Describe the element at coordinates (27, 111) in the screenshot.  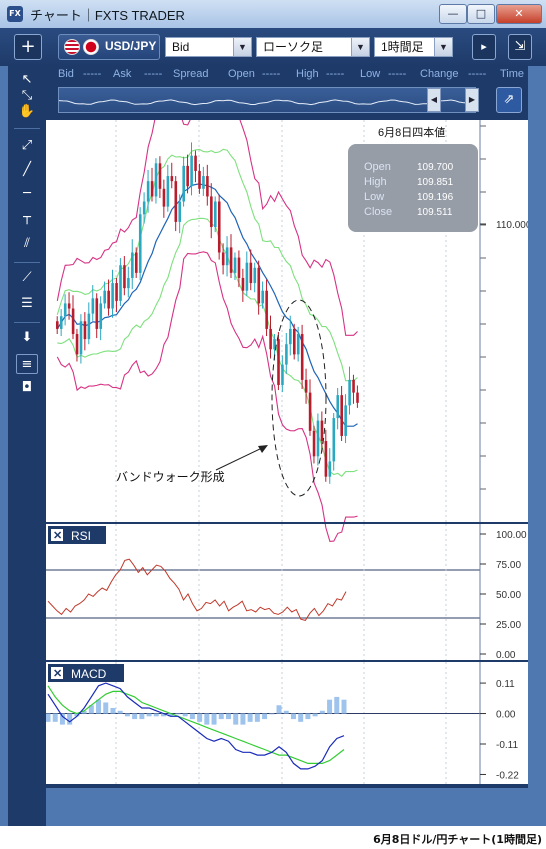
I see `hand-icon: ✋` at that location.